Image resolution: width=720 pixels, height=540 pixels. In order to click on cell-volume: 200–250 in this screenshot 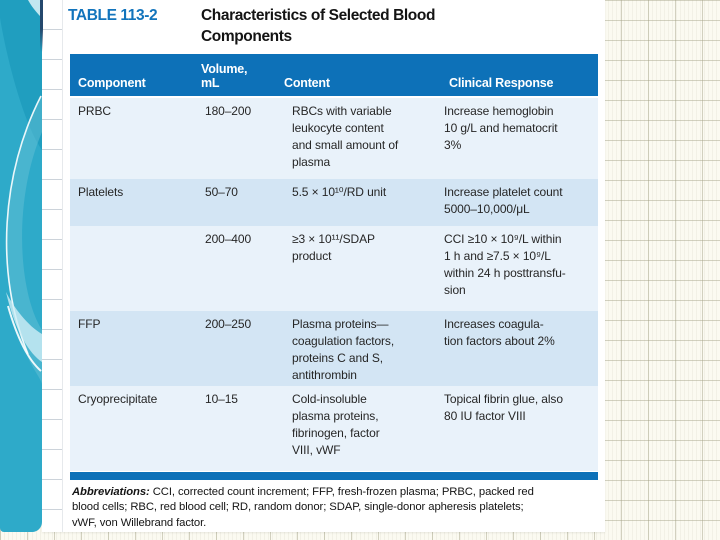, I will do `click(228, 324)`.